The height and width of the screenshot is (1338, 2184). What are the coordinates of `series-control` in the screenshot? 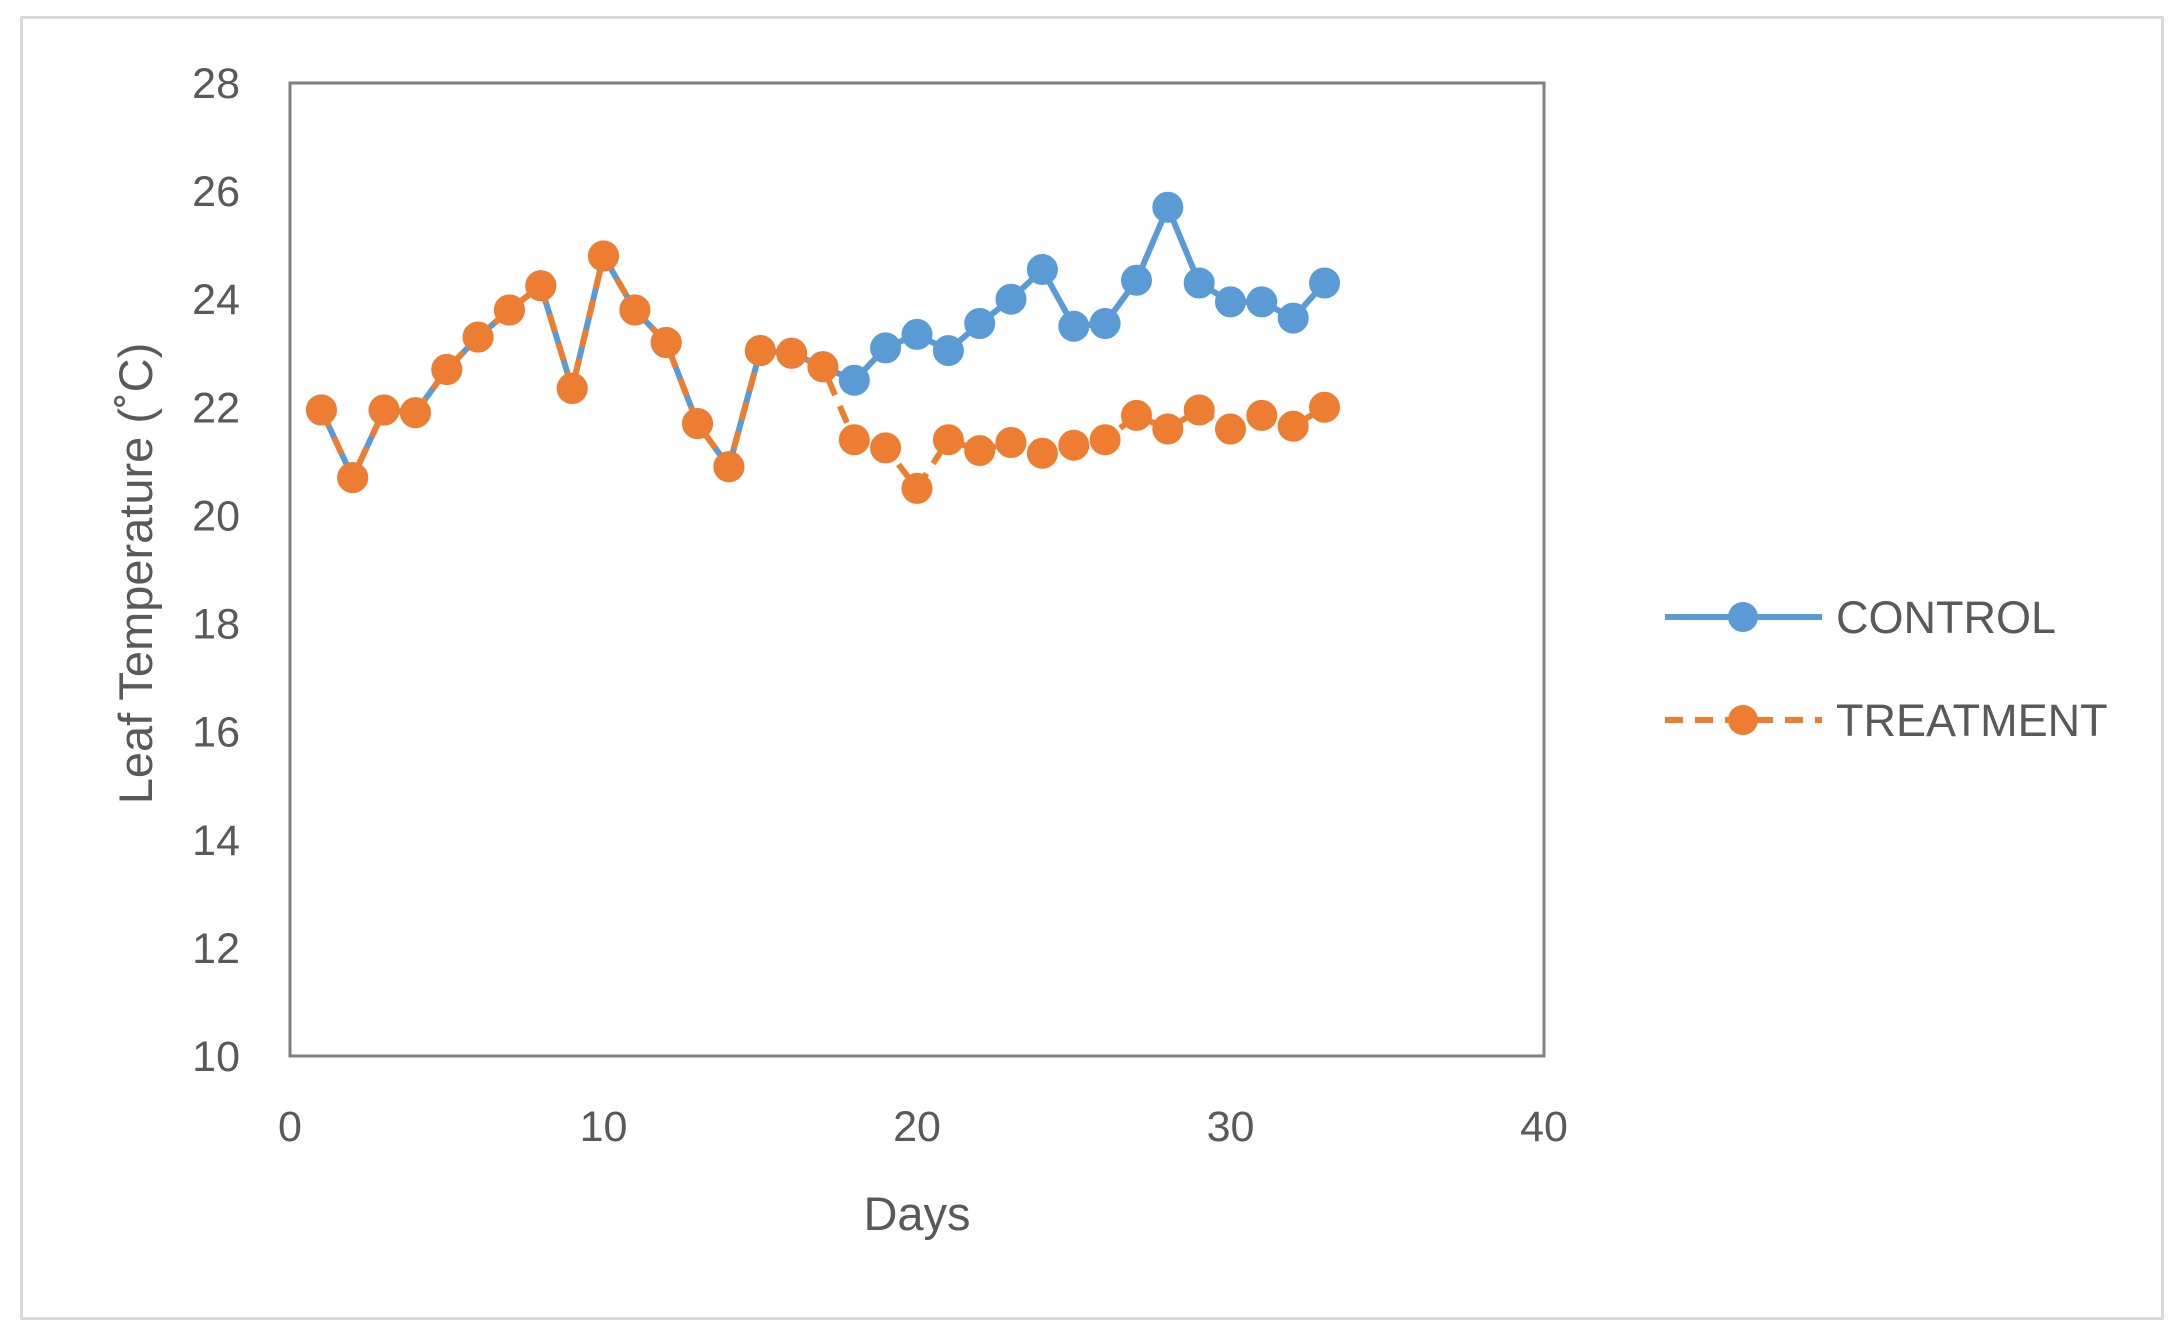 It's located at (822, 342).